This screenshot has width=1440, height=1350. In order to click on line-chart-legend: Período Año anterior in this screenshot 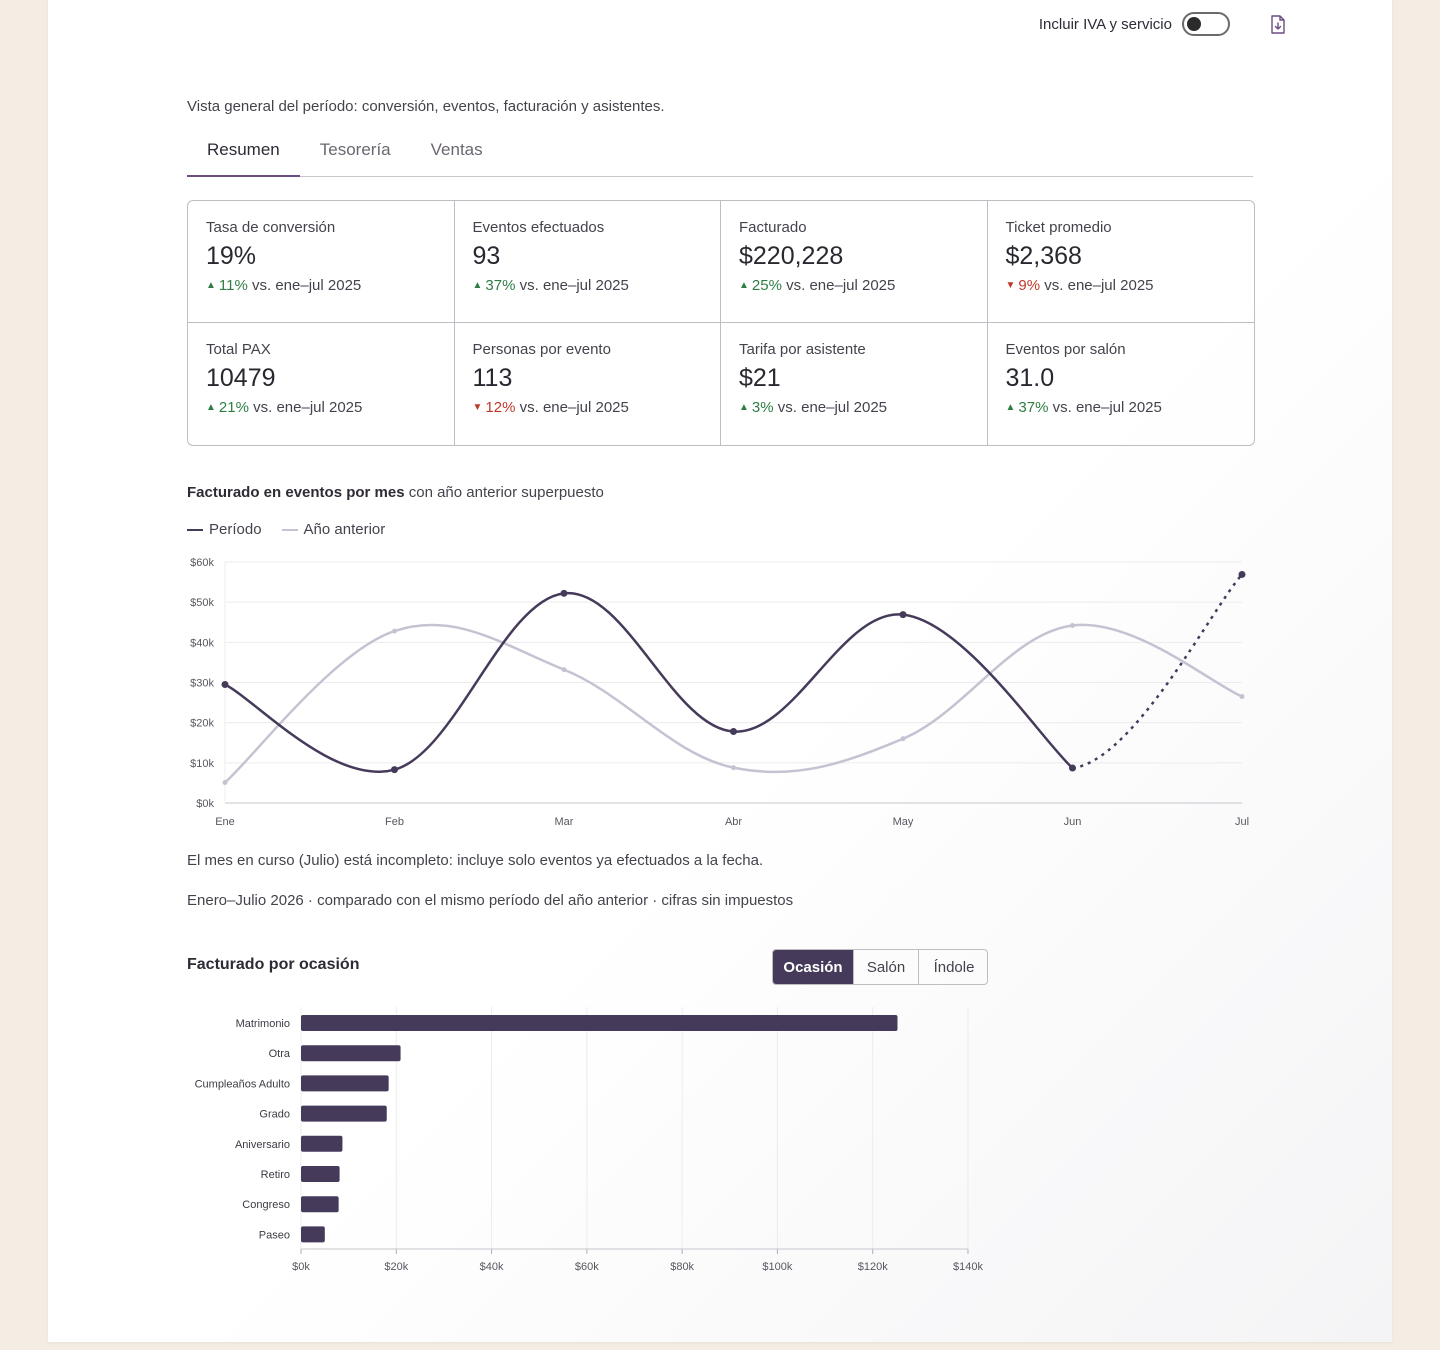, I will do `click(720, 529)`.